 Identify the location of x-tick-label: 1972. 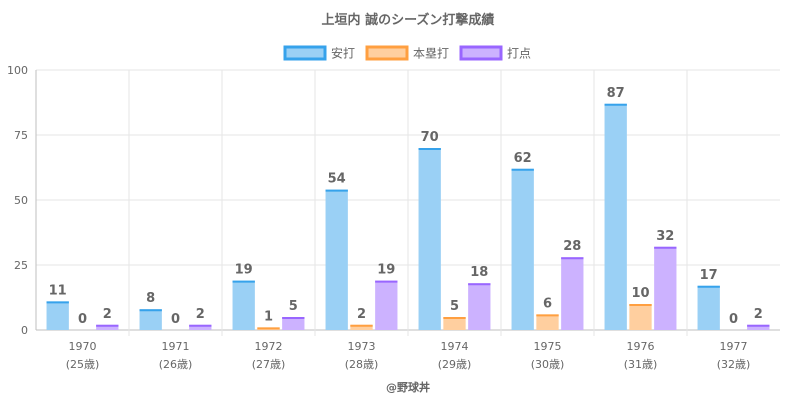
(269, 346).